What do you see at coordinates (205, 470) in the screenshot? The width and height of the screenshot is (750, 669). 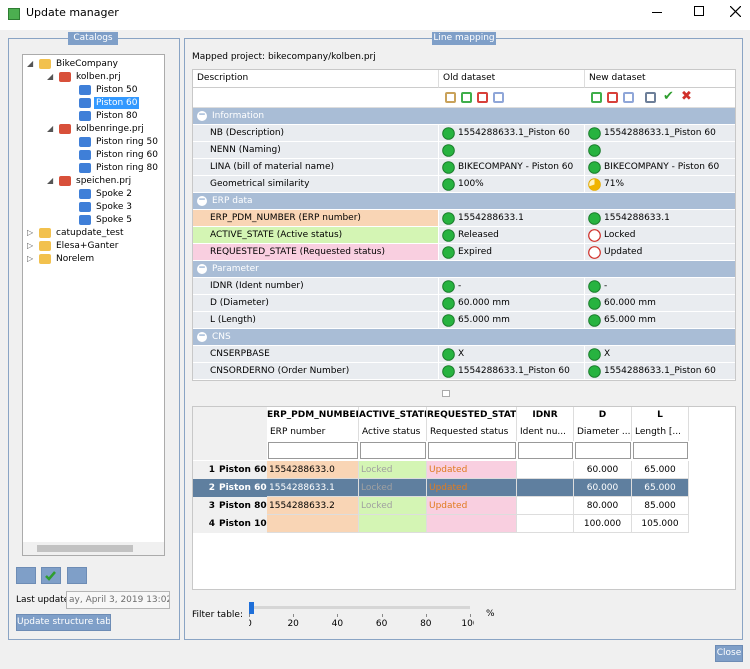 I see `row-header: 1` at bounding box center [205, 470].